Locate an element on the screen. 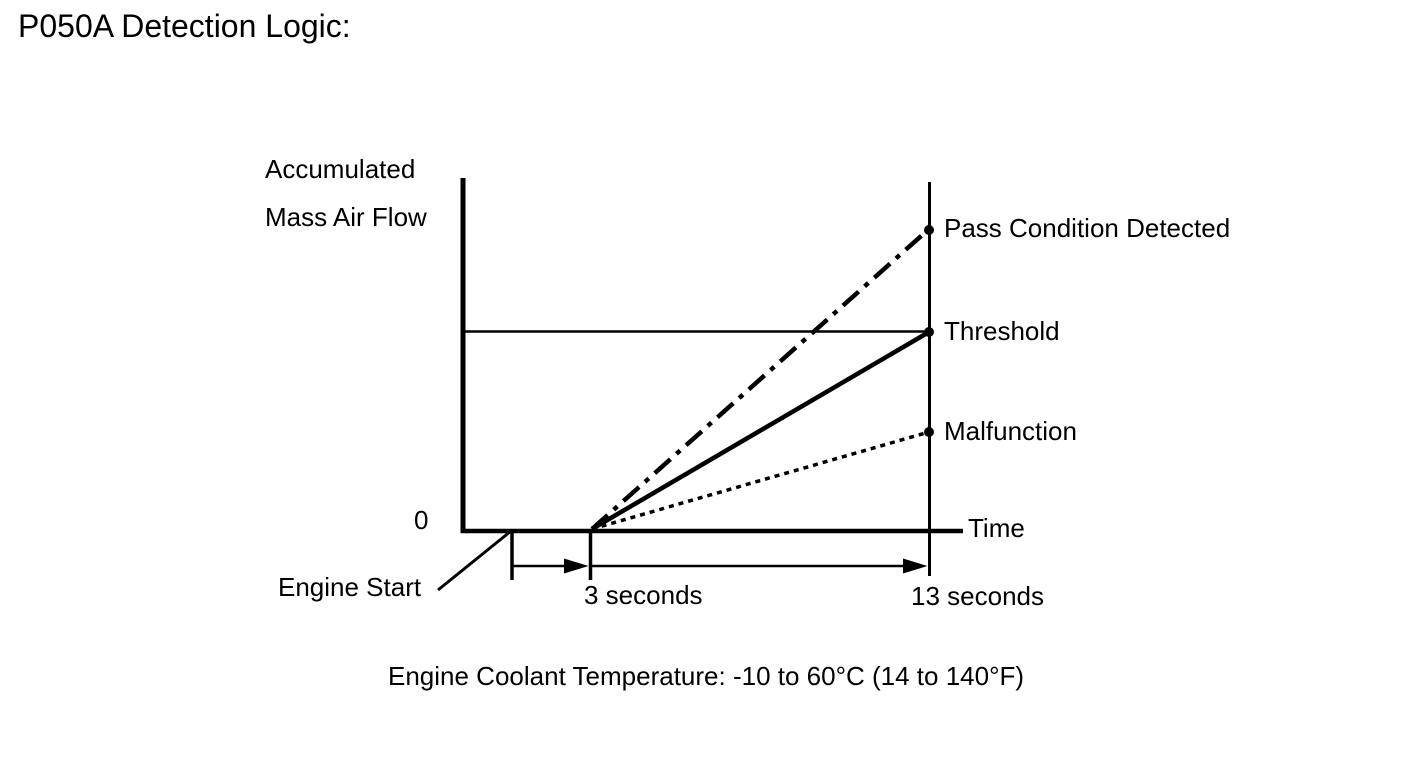 Image resolution: width=1424 pixels, height=759 pixels. pass-condition-line is located at coordinates (760, 379).